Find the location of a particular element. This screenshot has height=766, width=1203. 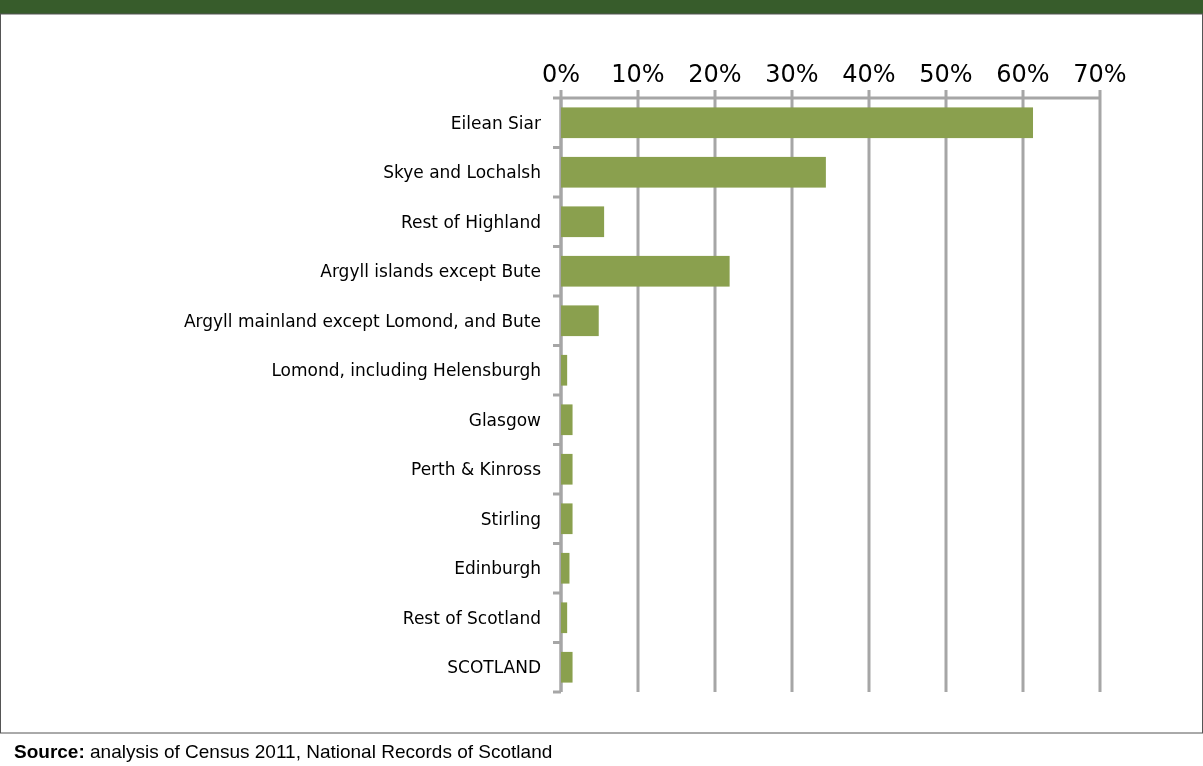

y-tick-label: Stirling is located at coordinates (510, 518).